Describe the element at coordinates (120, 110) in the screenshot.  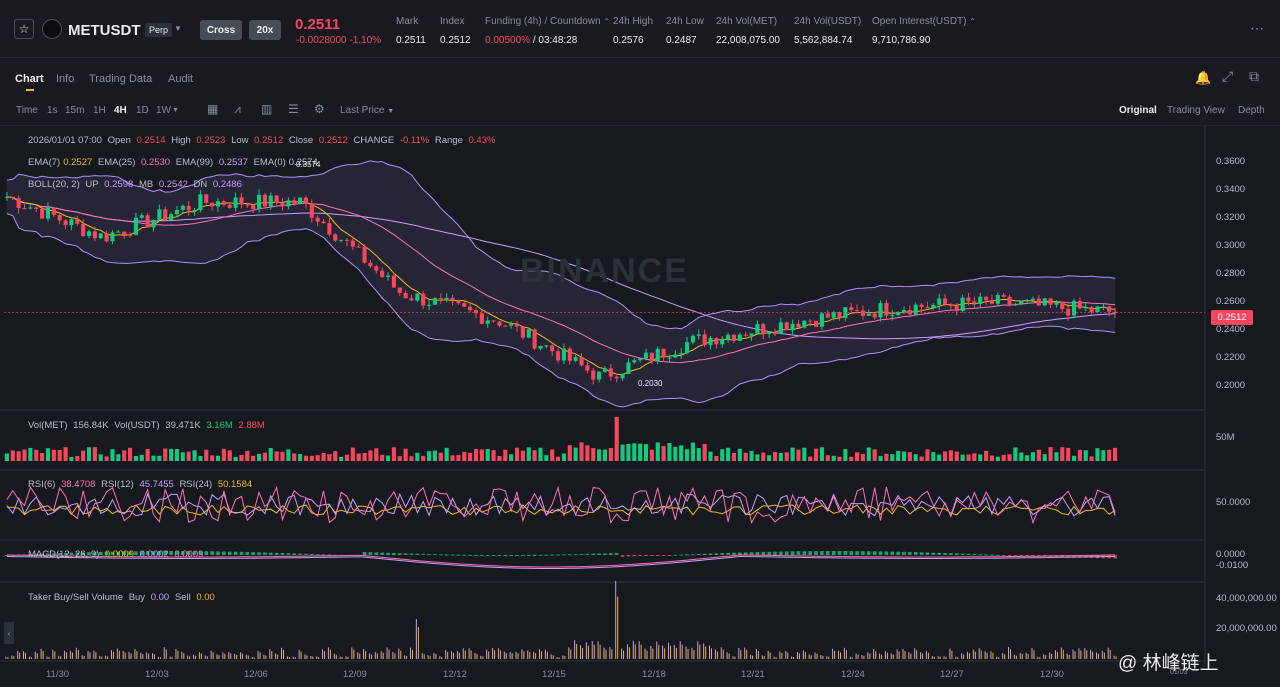
I see `interval-4h: 4H` at that location.